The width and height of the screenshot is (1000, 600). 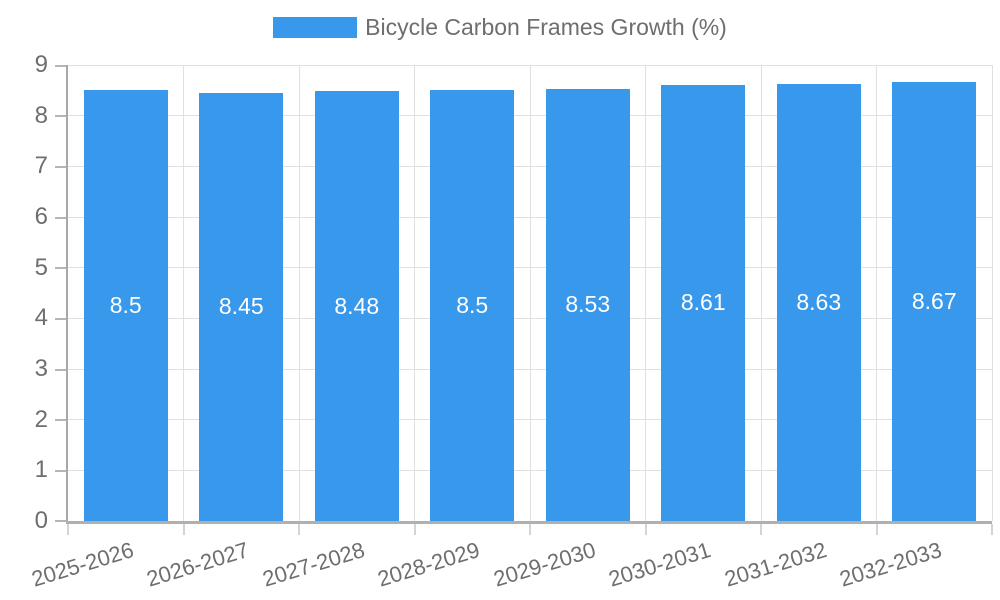 What do you see at coordinates (41, 520) in the screenshot?
I see `y-axis-tick-label: 0` at bounding box center [41, 520].